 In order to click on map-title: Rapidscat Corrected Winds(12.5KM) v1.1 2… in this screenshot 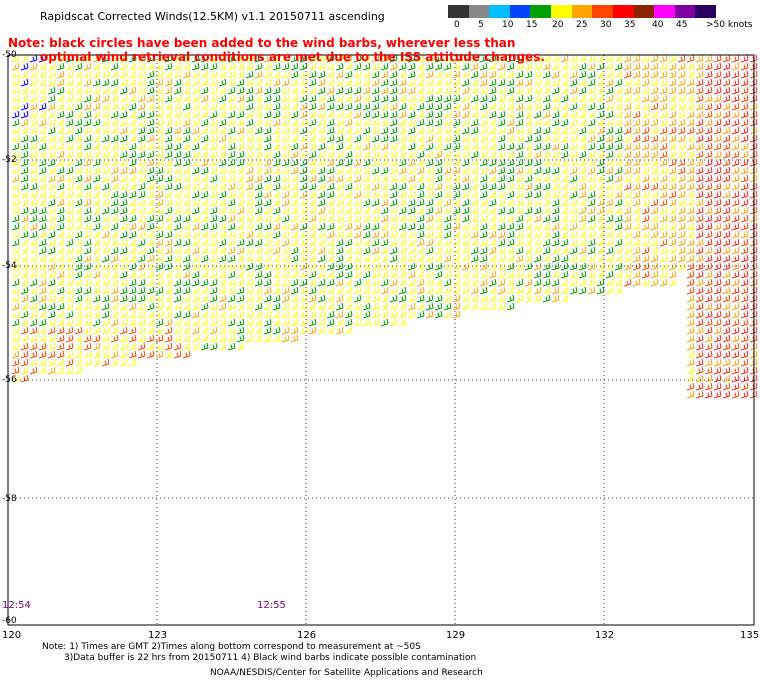, I will do `click(212, 16)`.